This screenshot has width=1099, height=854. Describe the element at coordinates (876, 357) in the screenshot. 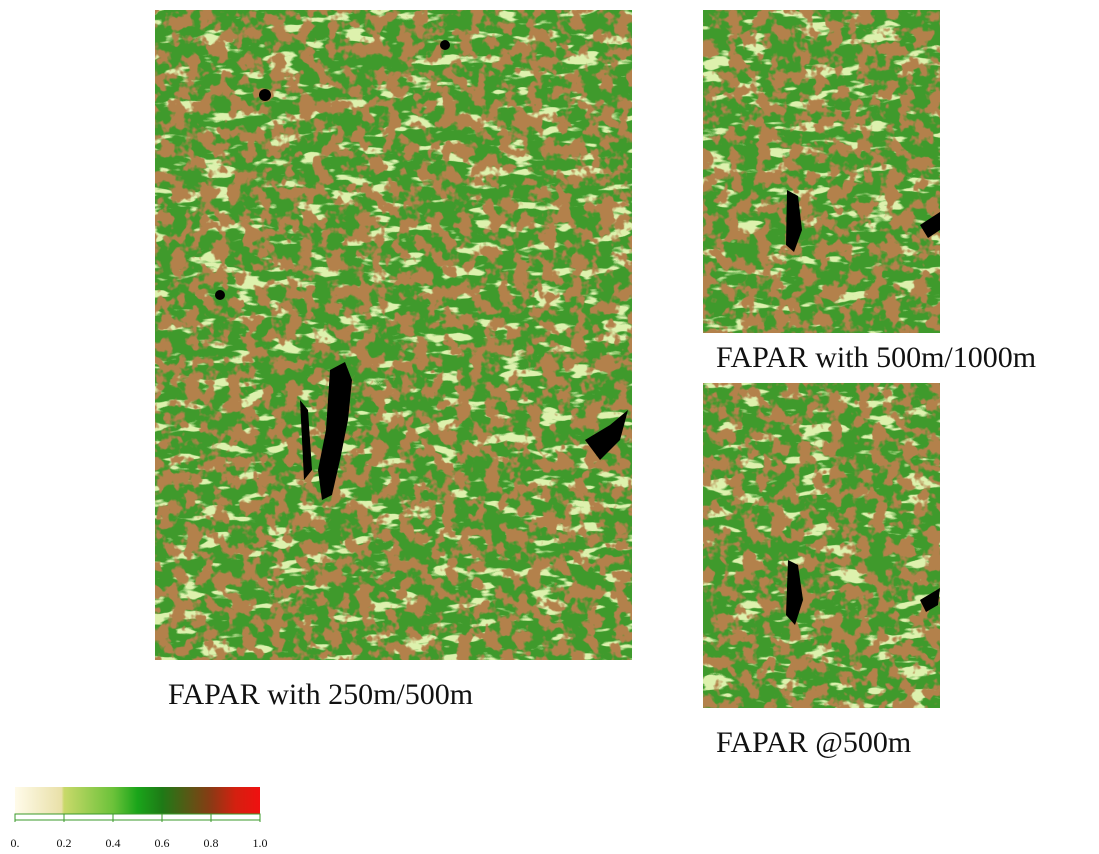

I see `caption: FAPAR with 500m/1000m` at that location.